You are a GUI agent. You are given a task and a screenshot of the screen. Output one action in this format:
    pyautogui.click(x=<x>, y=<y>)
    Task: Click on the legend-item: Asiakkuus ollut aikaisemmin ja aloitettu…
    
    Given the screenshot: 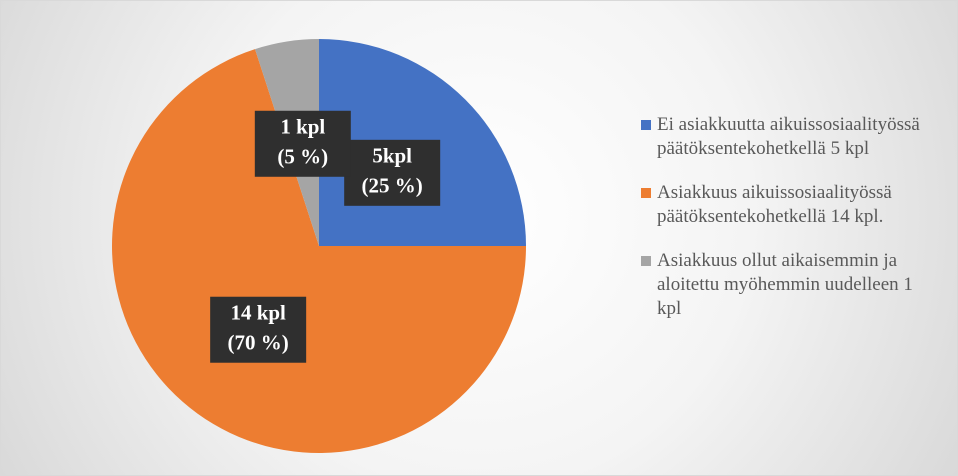 What is the action you would take?
    pyautogui.click(x=791, y=285)
    